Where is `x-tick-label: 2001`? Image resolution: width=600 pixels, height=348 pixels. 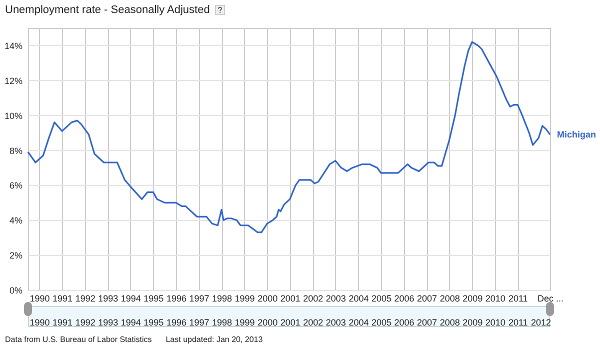 x-tick-label: 2001 is located at coordinates (290, 299).